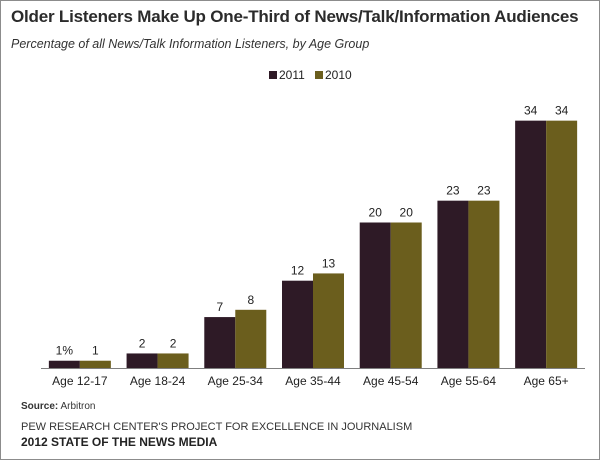 The image size is (600, 460). Describe the element at coordinates (562, 244) in the screenshot. I see `bar-2010-age-65+` at that location.